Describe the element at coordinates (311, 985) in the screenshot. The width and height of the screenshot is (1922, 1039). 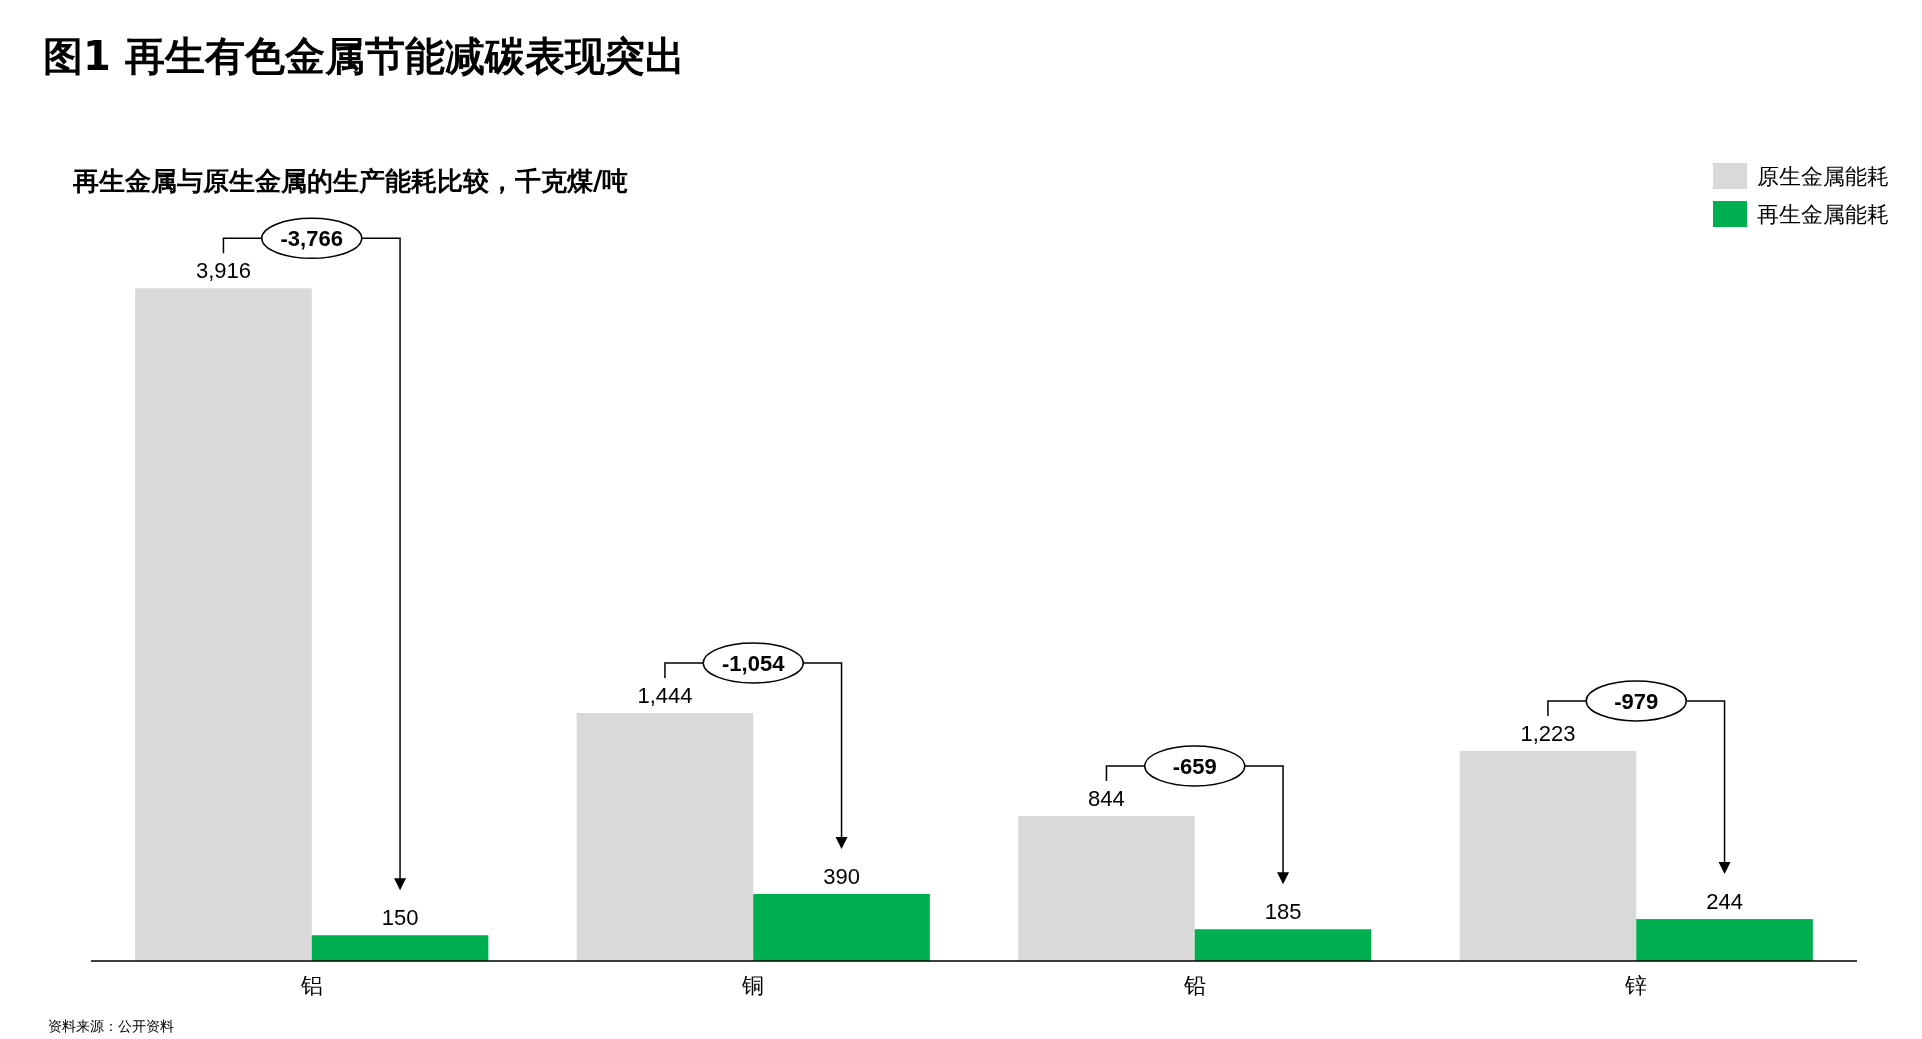
I see `x-tick-label: 铝` at that location.